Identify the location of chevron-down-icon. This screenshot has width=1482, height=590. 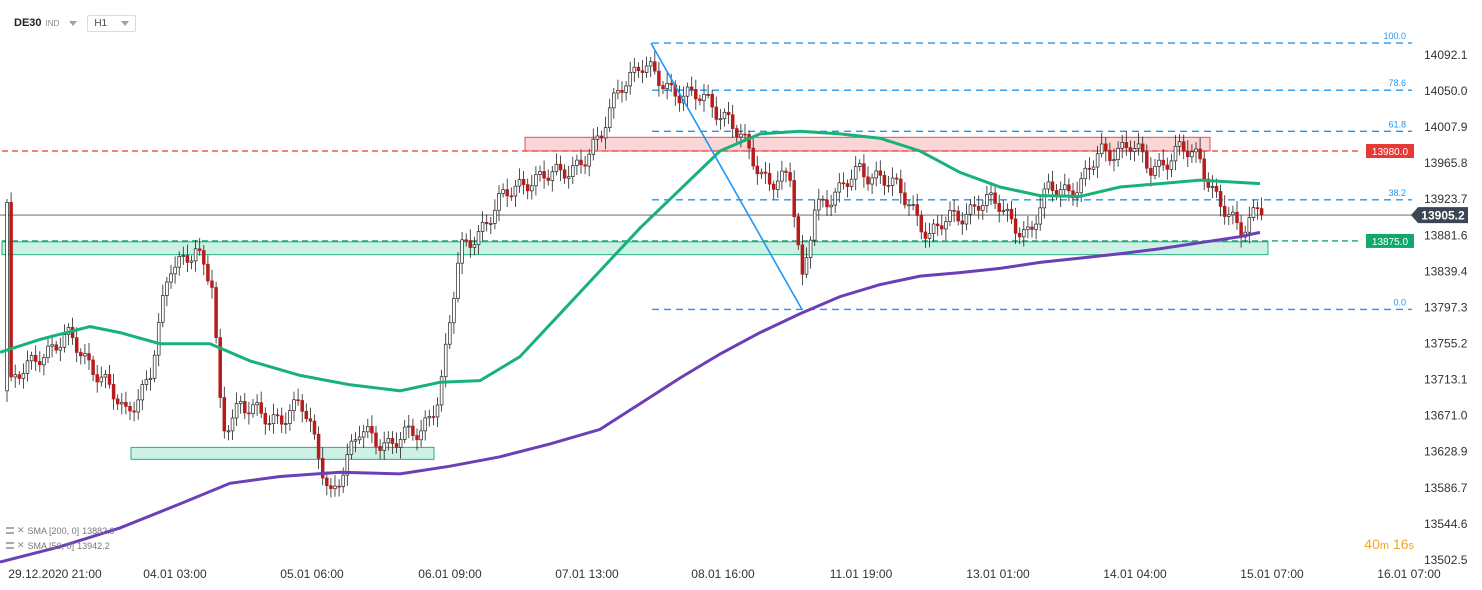
(125, 23).